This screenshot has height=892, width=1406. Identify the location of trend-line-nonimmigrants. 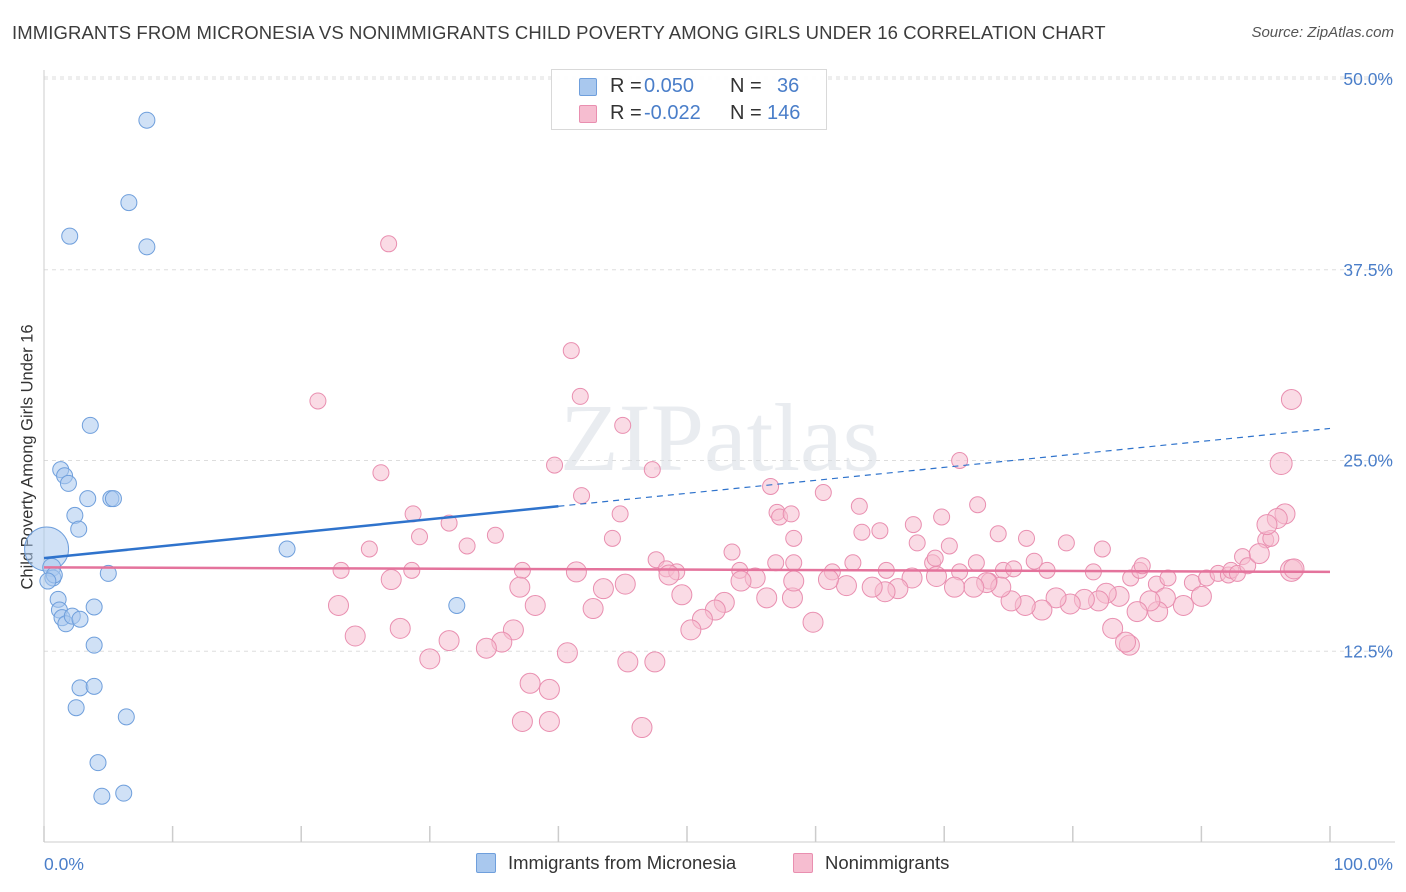
(687, 570).